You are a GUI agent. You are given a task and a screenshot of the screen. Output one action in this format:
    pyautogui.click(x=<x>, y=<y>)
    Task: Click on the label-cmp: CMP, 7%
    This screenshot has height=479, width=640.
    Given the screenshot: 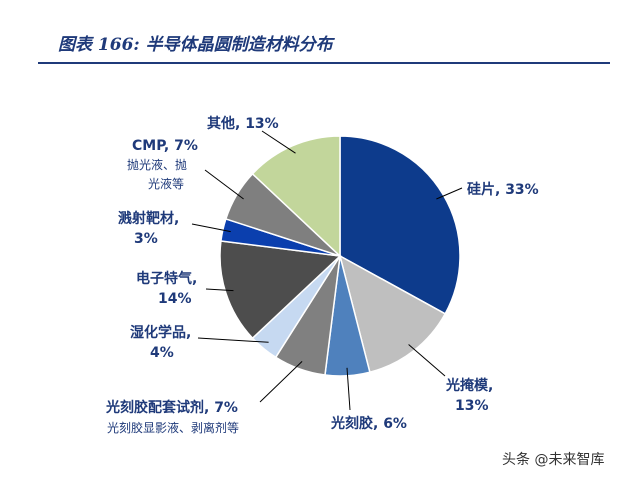 What is the action you would take?
    pyautogui.click(x=165, y=146)
    